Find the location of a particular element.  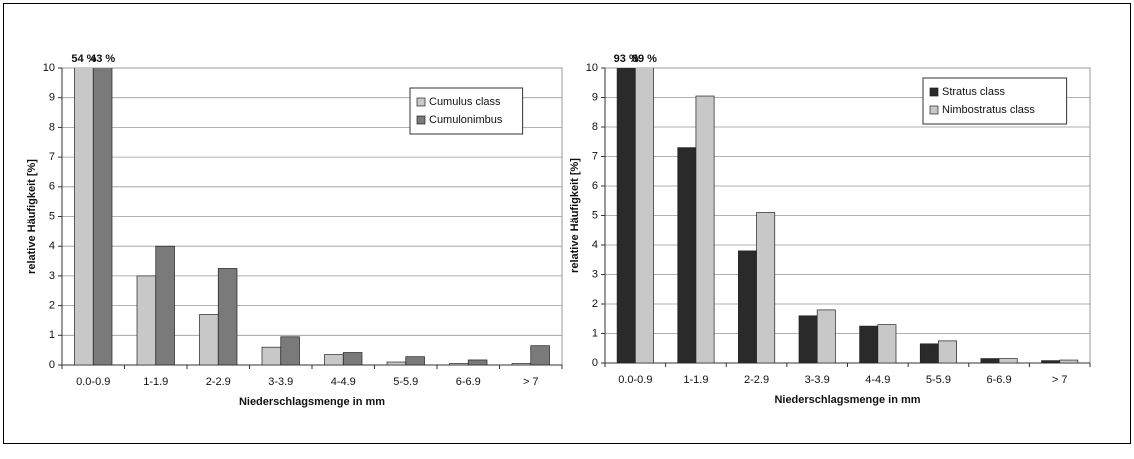

value-label: 93 % is located at coordinates (626, 59).